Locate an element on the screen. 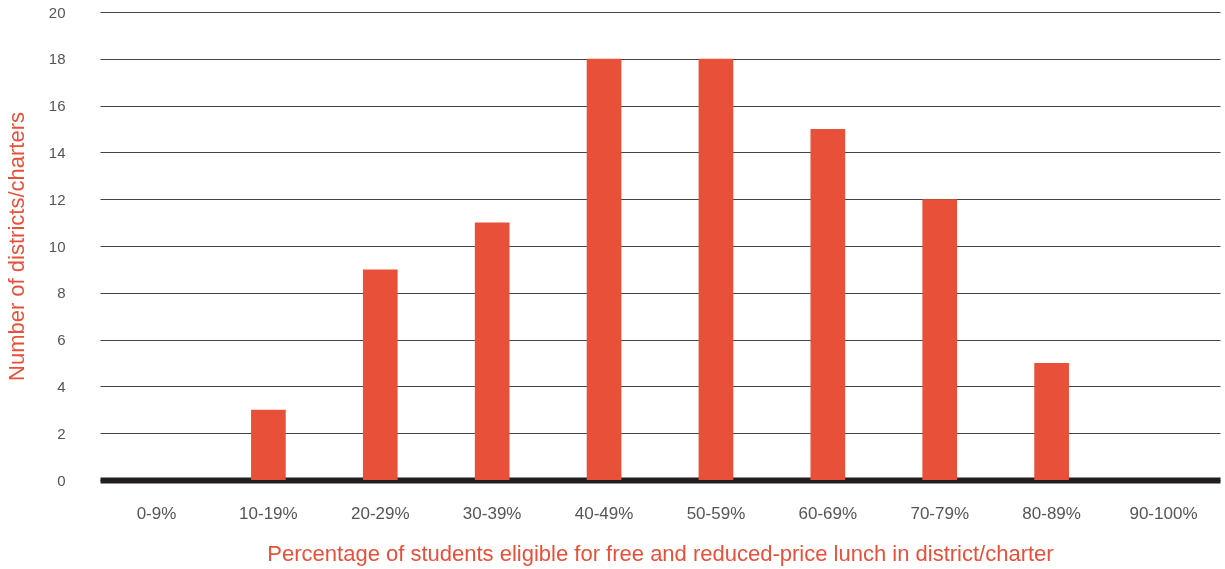 The height and width of the screenshot is (569, 1225). y-tick-label: 2 is located at coordinates (61, 433).